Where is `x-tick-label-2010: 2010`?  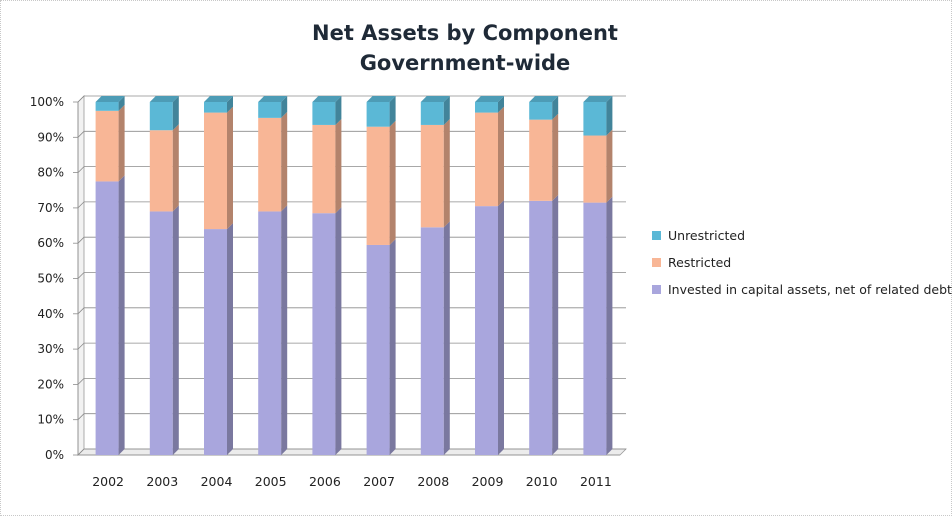
x-tick-label-2010: 2010 is located at coordinates (542, 481).